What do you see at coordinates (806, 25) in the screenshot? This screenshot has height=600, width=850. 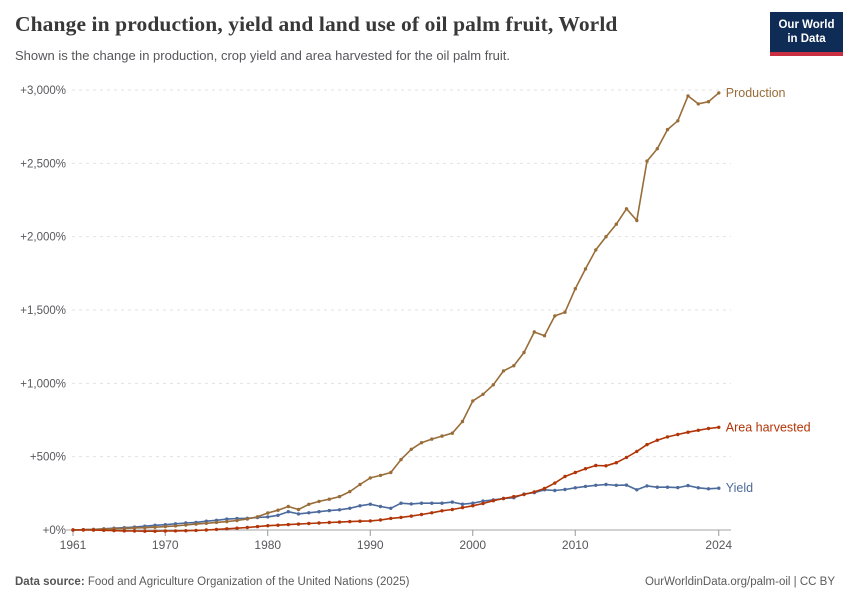 I see `owid-logo-line1: Our World` at bounding box center [806, 25].